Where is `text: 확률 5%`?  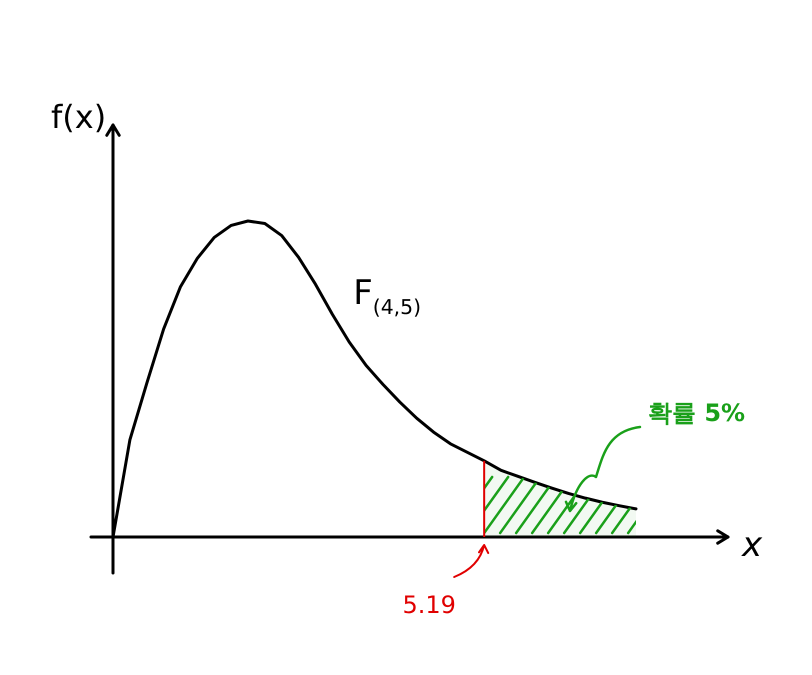 text: 확률 5% is located at coordinates (697, 413).